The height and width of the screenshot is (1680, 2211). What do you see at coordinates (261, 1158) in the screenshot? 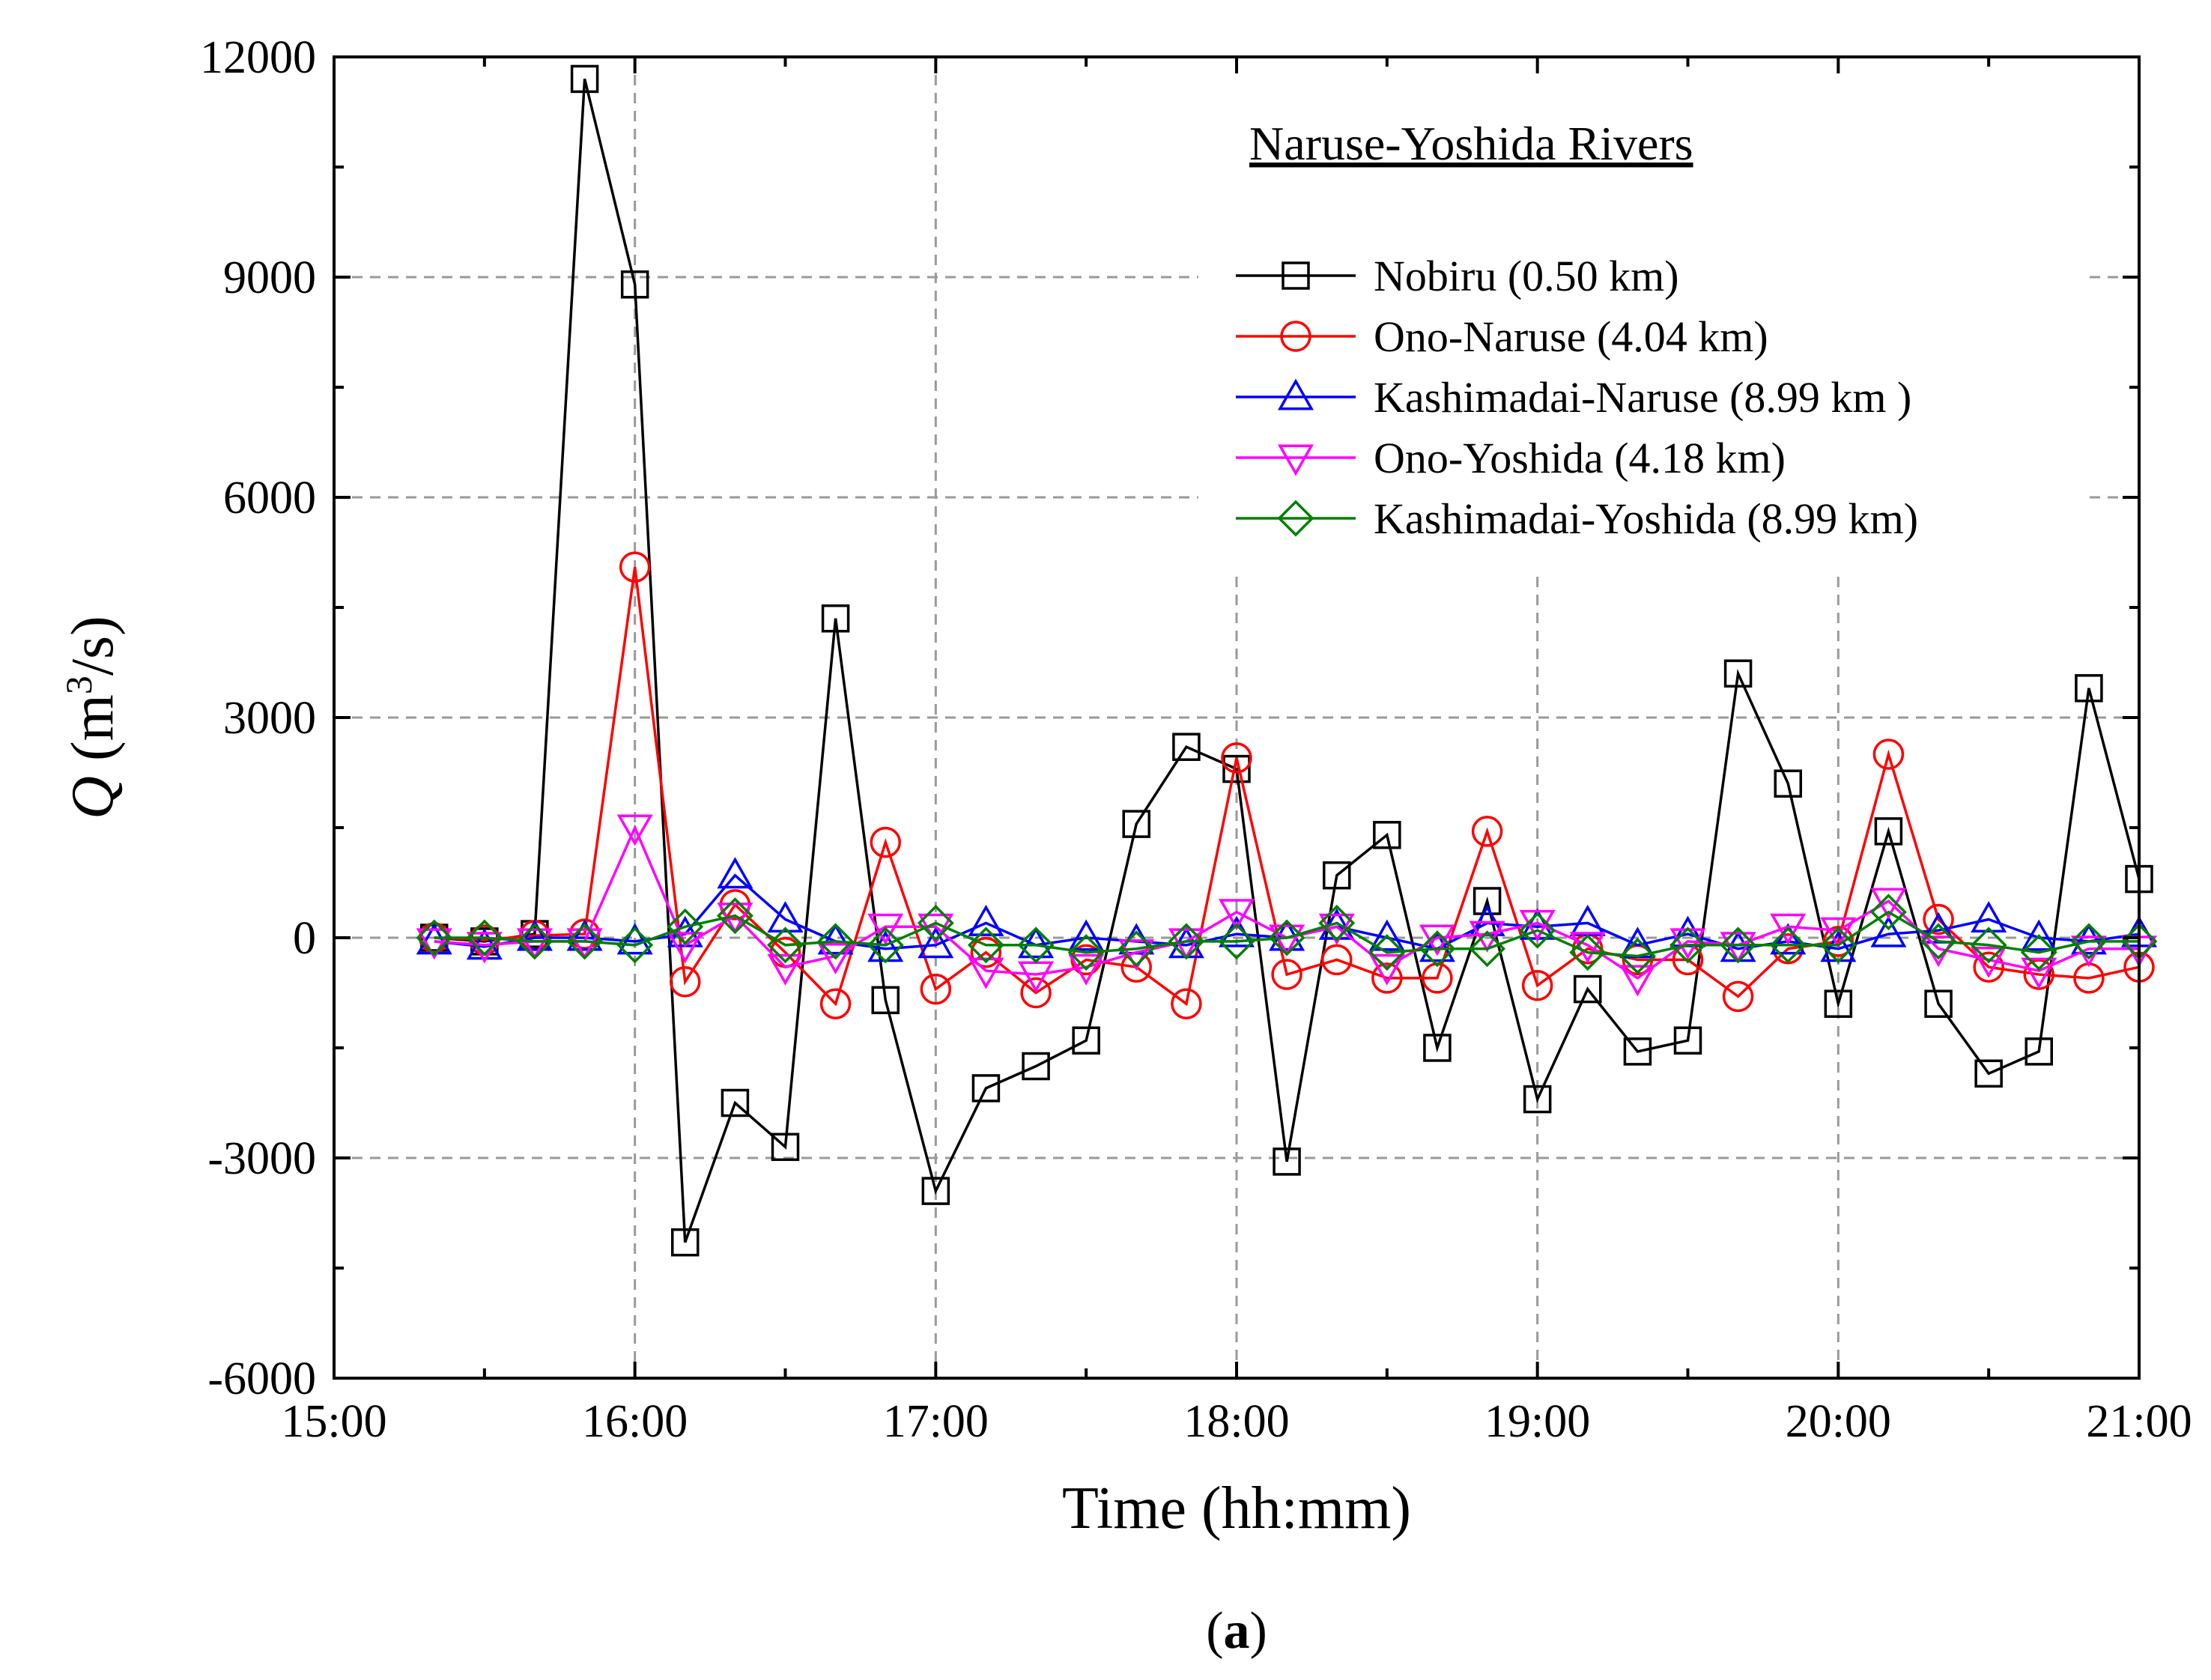
I see `y-tick-label: -3000` at bounding box center [261, 1158].